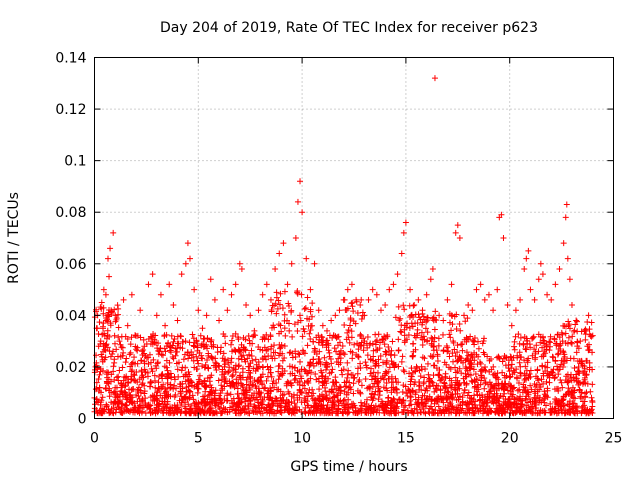  I want to click on x-tick-label: 0, so click(94, 439).